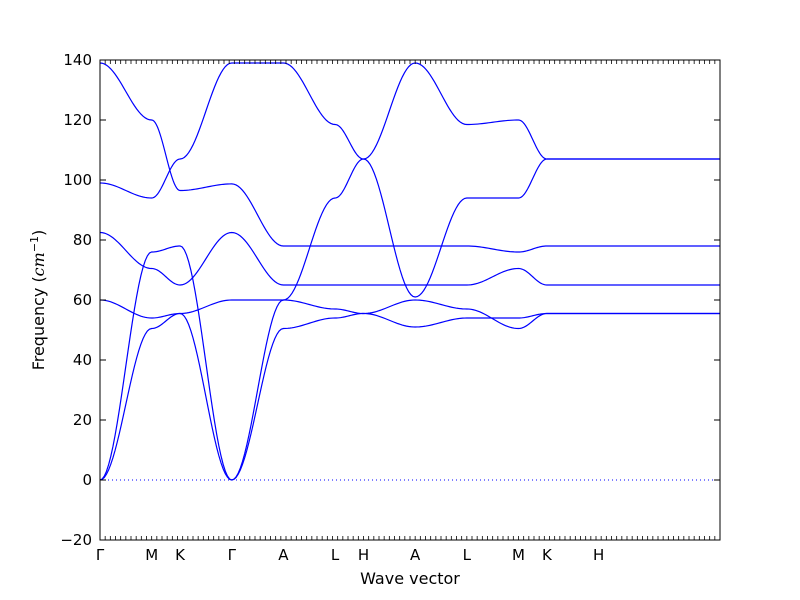 This screenshot has width=800, height=600. What do you see at coordinates (82, 420) in the screenshot?
I see `y-tick-label: 20` at bounding box center [82, 420].